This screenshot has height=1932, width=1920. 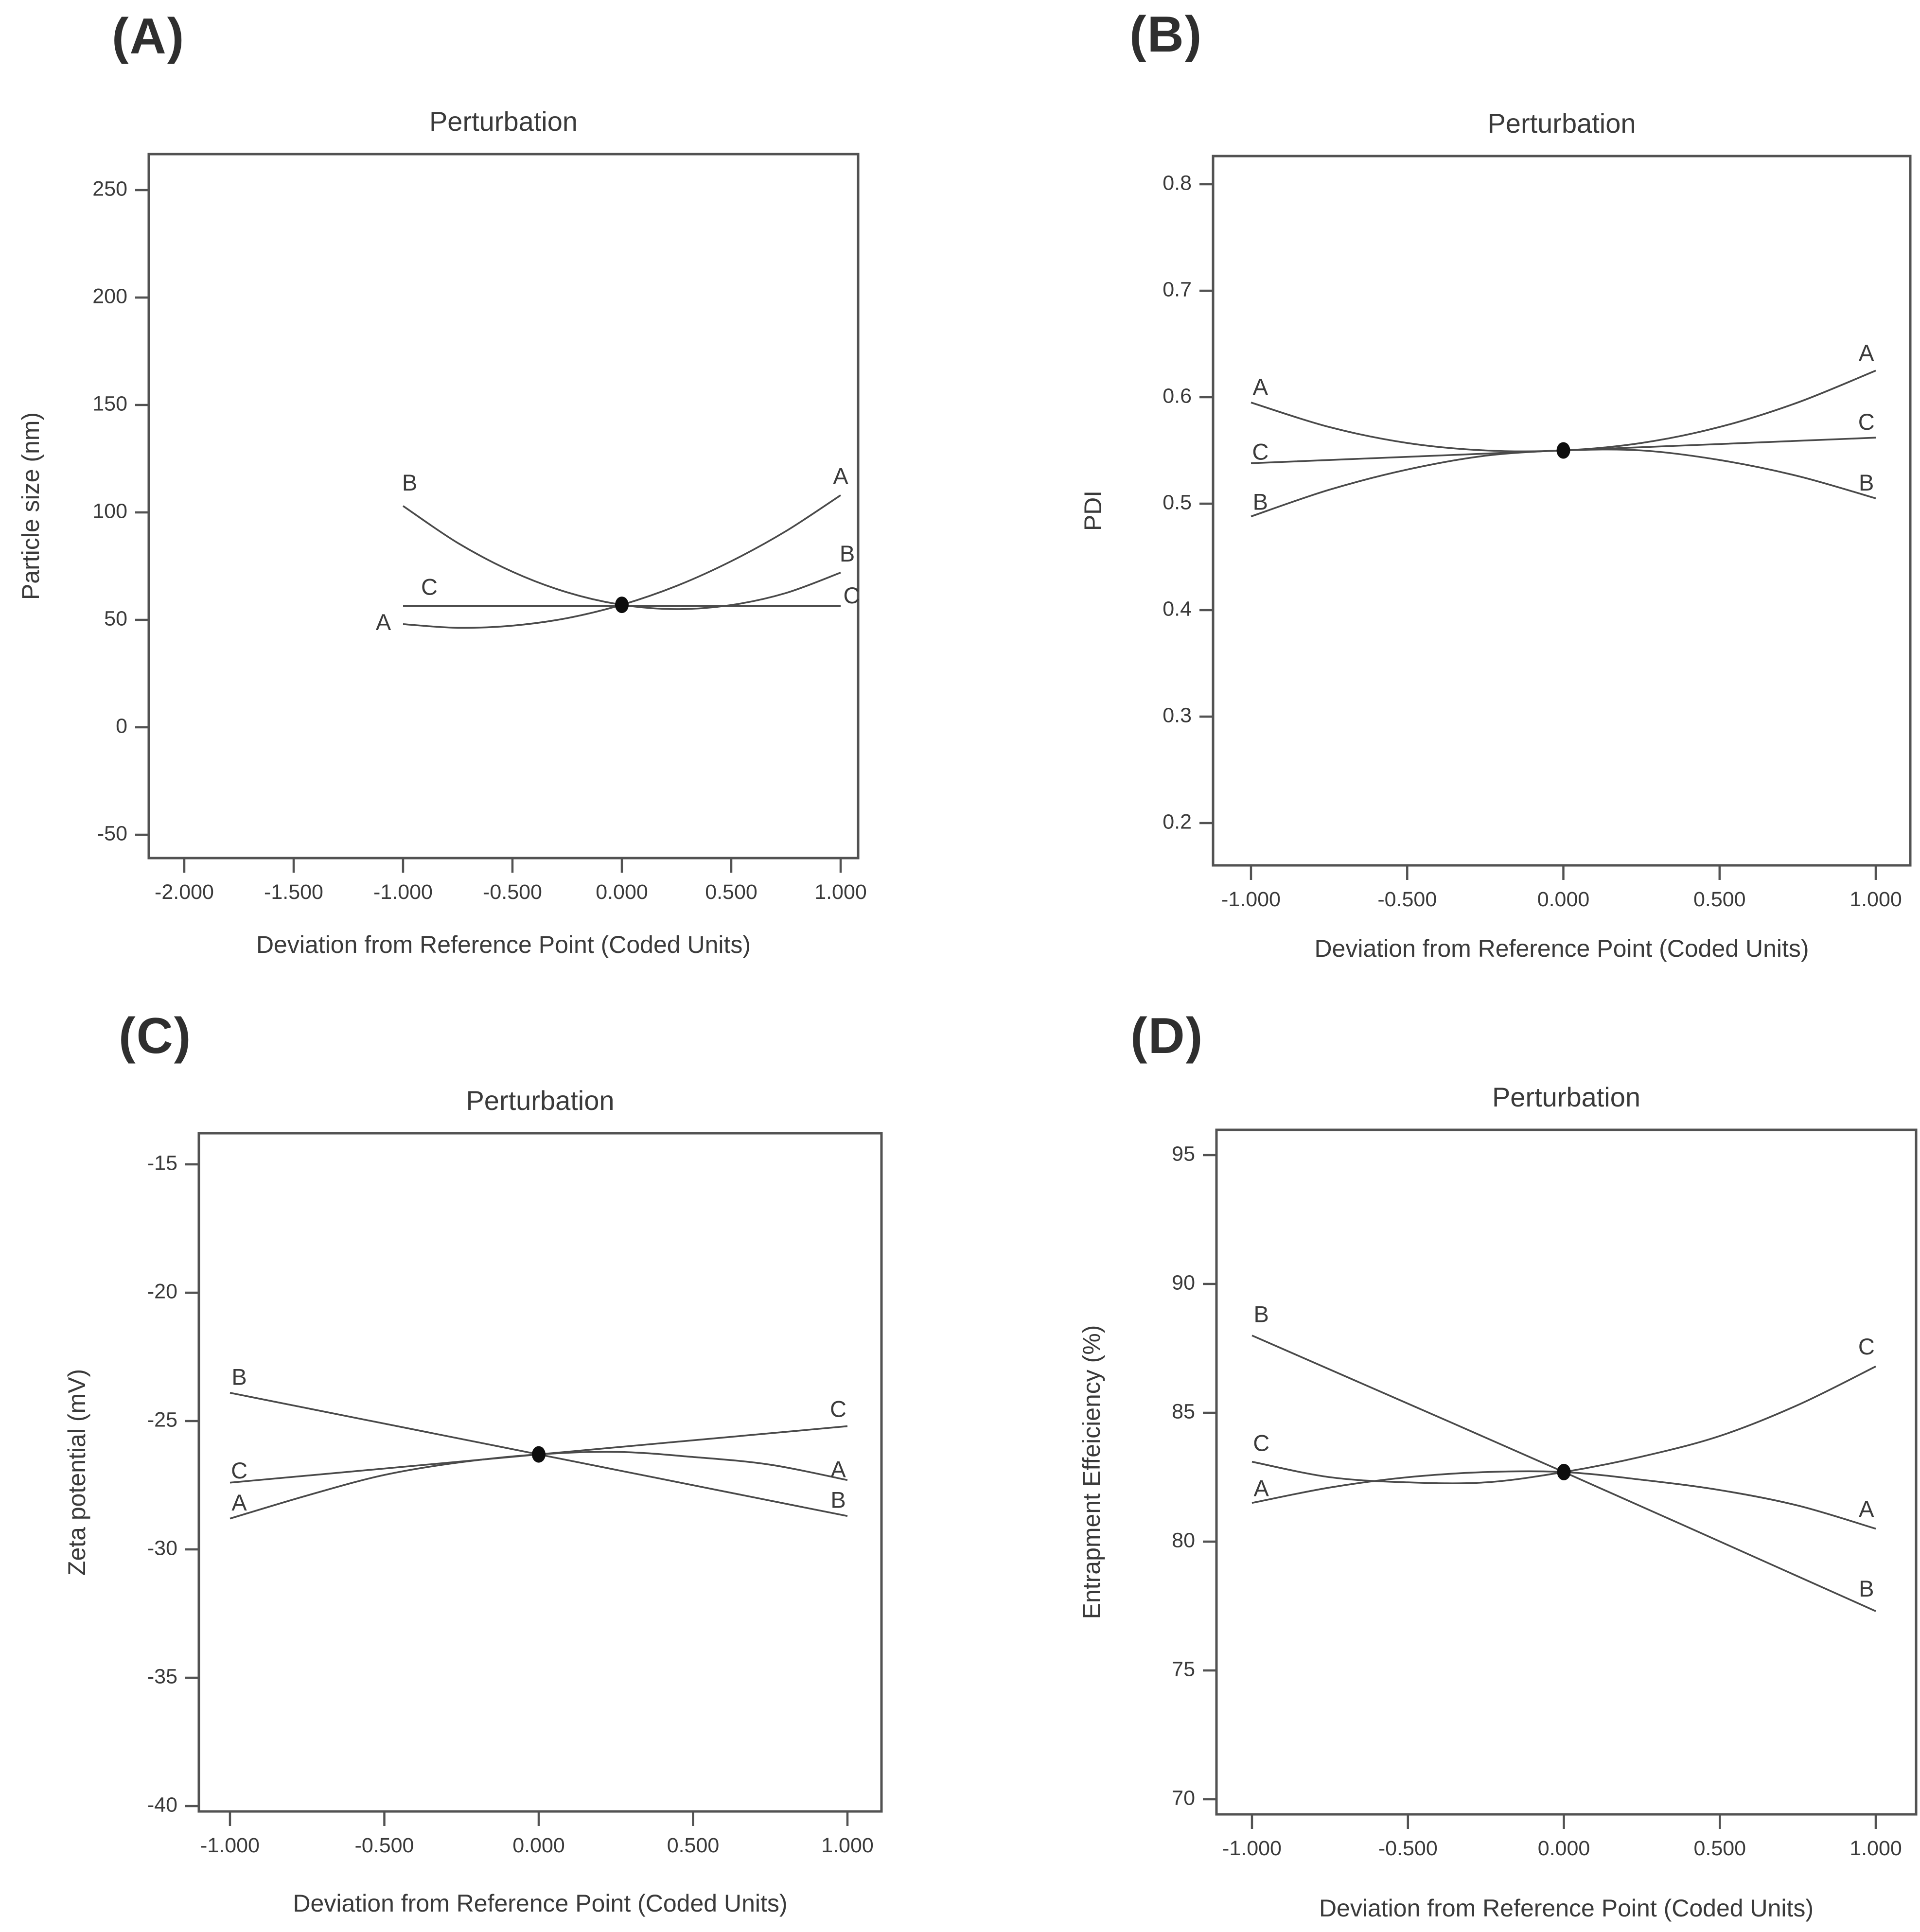 What do you see at coordinates (115, 619) in the screenshot?
I see `y-tick-label: 50` at bounding box center [115, 619].